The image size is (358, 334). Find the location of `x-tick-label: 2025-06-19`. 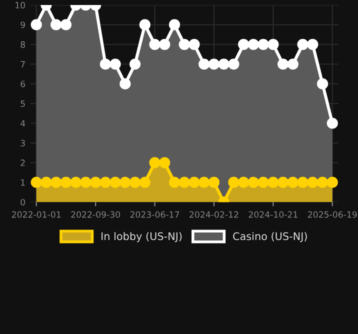

x-tick-label: 2025-06-19 is located at coordinates (332, 214).